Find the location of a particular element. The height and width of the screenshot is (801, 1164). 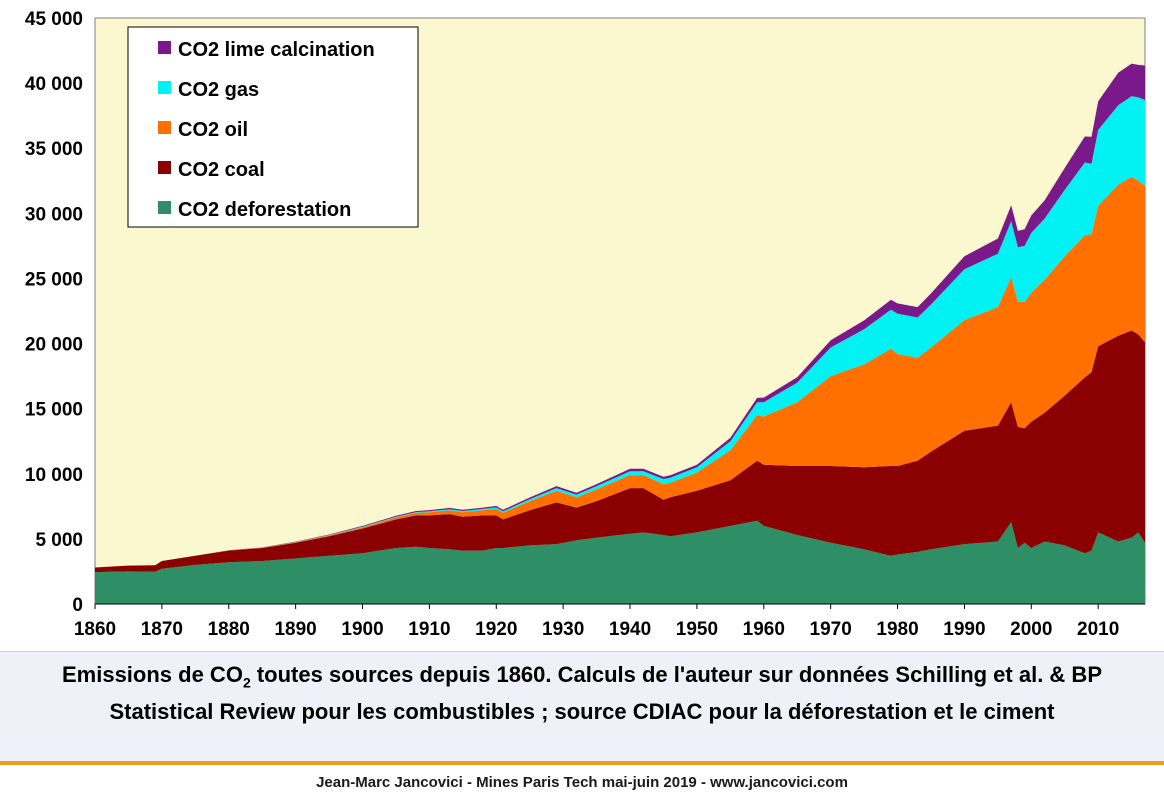

y-tick-label: 10 000 is located at coordinates (54, 475).